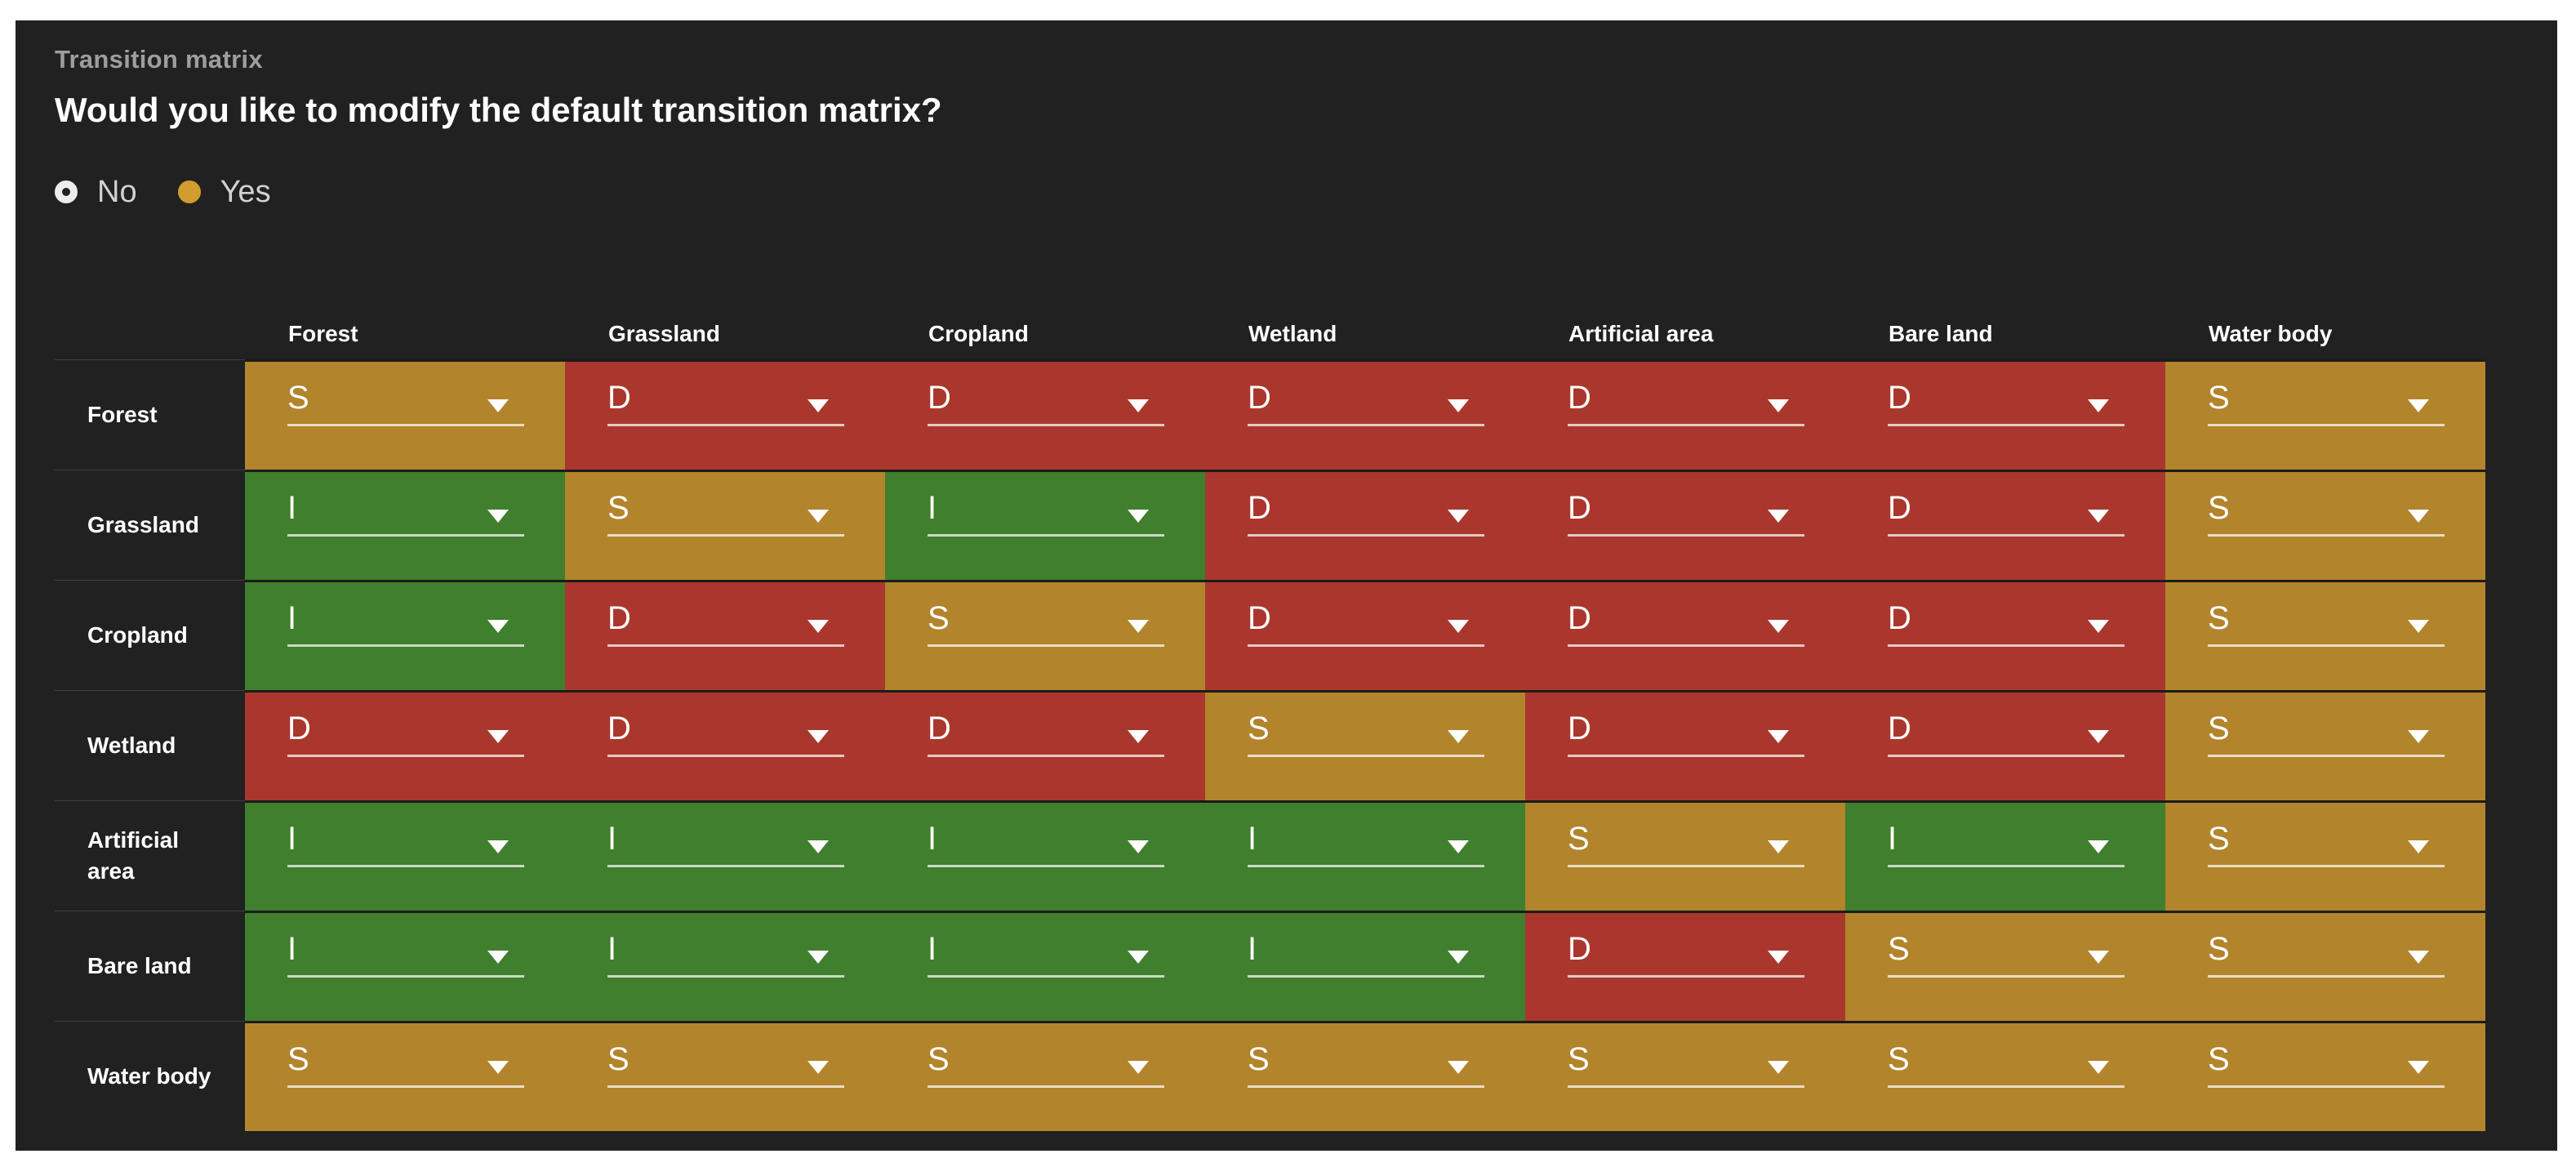  Describe the element at coordinates (2325, 745) in the screenshot. I see `transition-select-wetland-water-body: S` at that location.